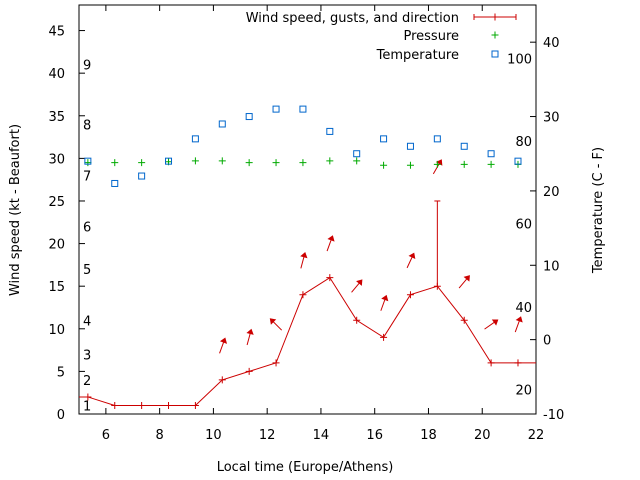 The width and height of the screenshot is (640, 480). Describe the element at coordinates (56, 74) in the screenshot. I see `y-tick-label: 40` at that location.